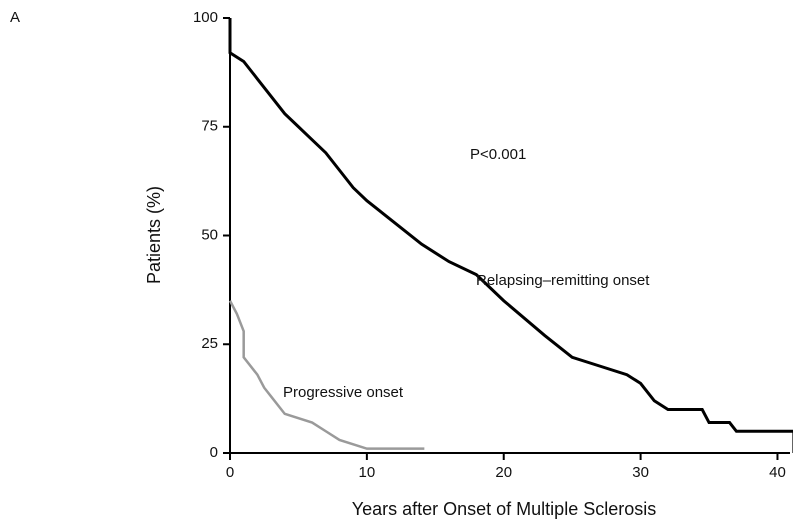 The image size is (793, 526). Describe the element at coordinates (209, 126) in the screenshot. I see `y-tick-label: 75` at that location.